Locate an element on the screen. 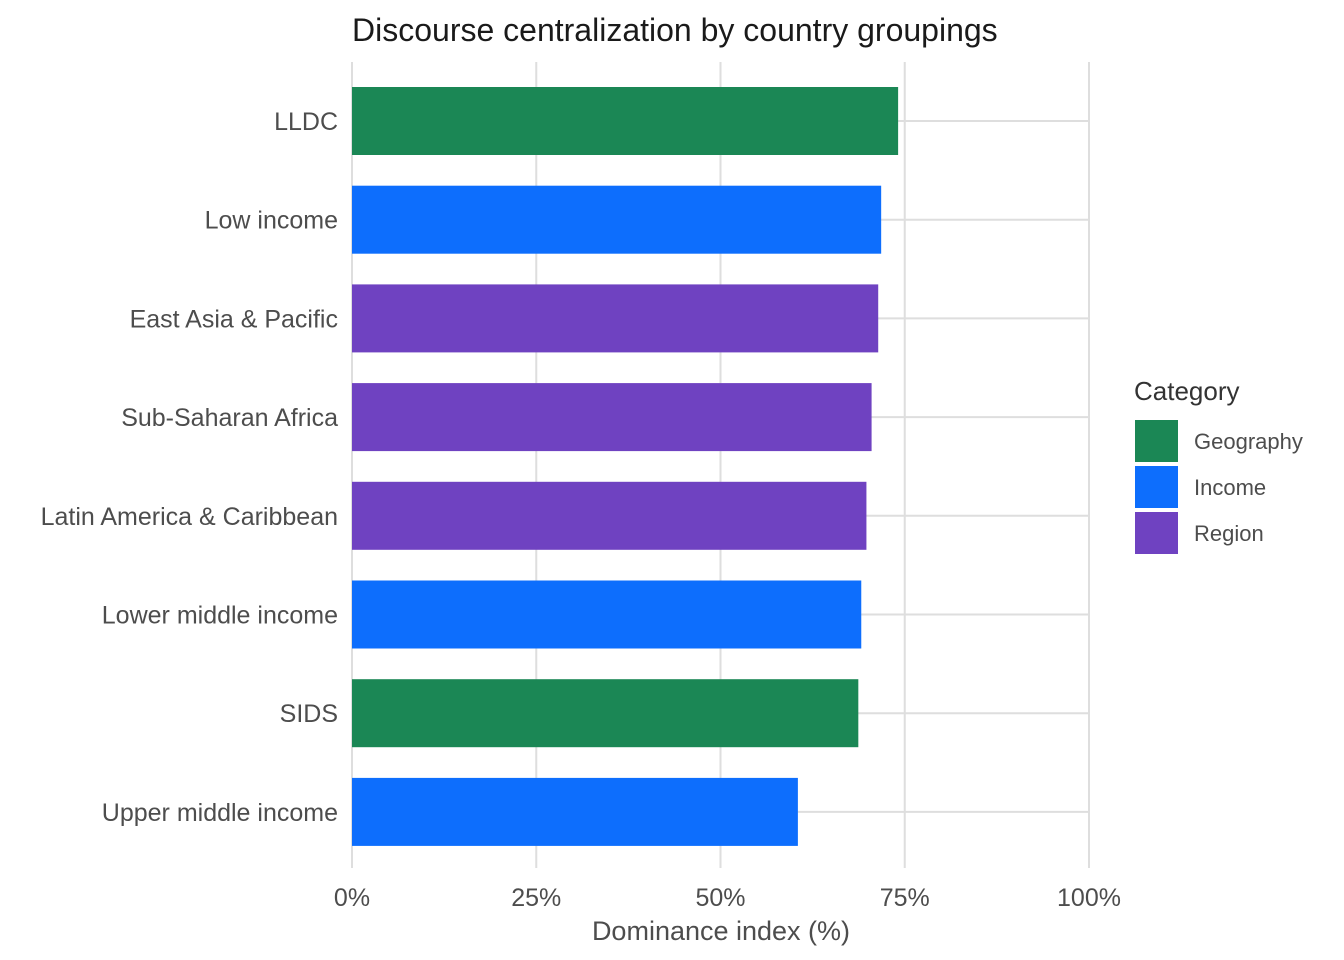 The width and height of the screenshot is (1344, 960). category-label: Low income is located at coordinates (271, 221).